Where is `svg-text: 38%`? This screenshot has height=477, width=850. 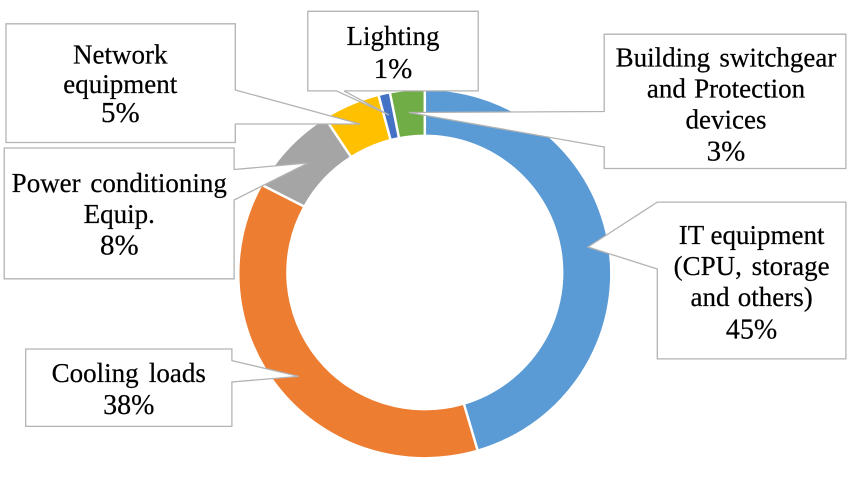 svg-text: 38% is located at coordinates (128, 405).